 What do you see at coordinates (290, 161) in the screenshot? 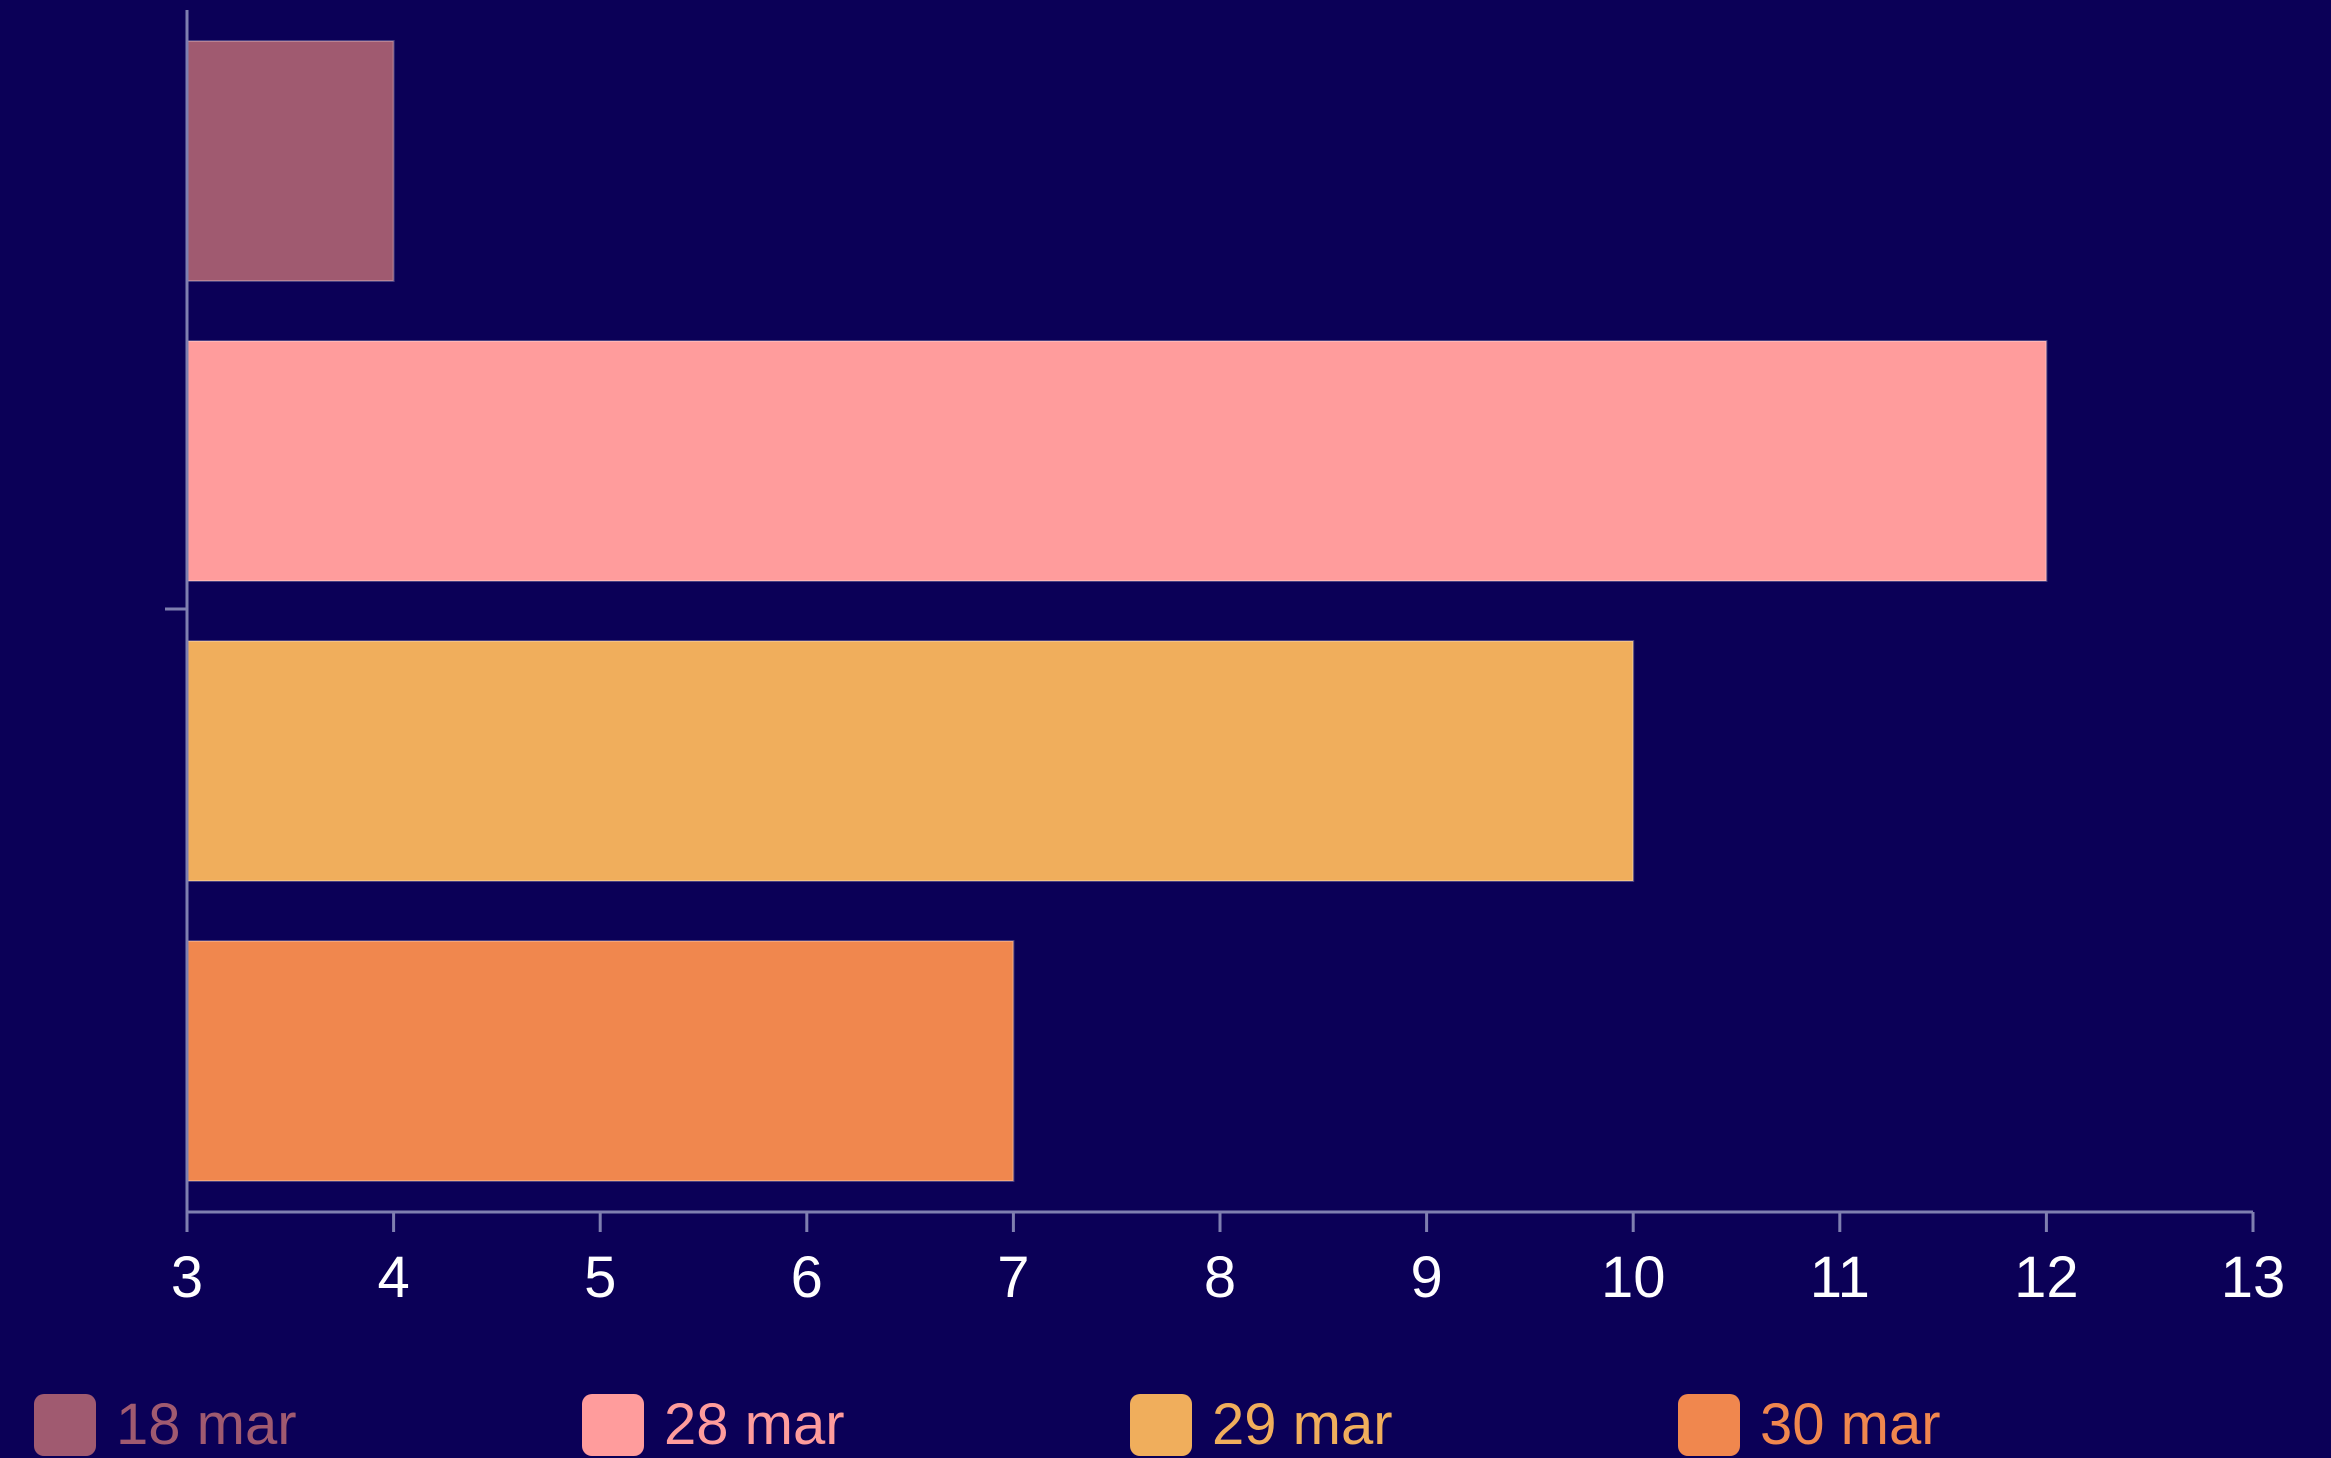
I see `bar-18-mar` at bounding box center [290, 161].